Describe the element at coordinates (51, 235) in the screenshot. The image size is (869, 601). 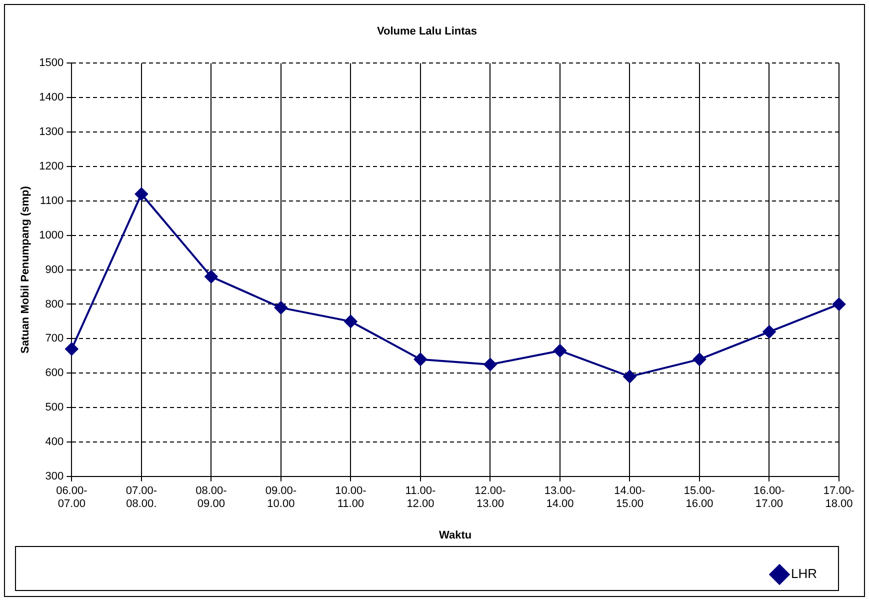
I see `y-tick-label: 1000` at that location.